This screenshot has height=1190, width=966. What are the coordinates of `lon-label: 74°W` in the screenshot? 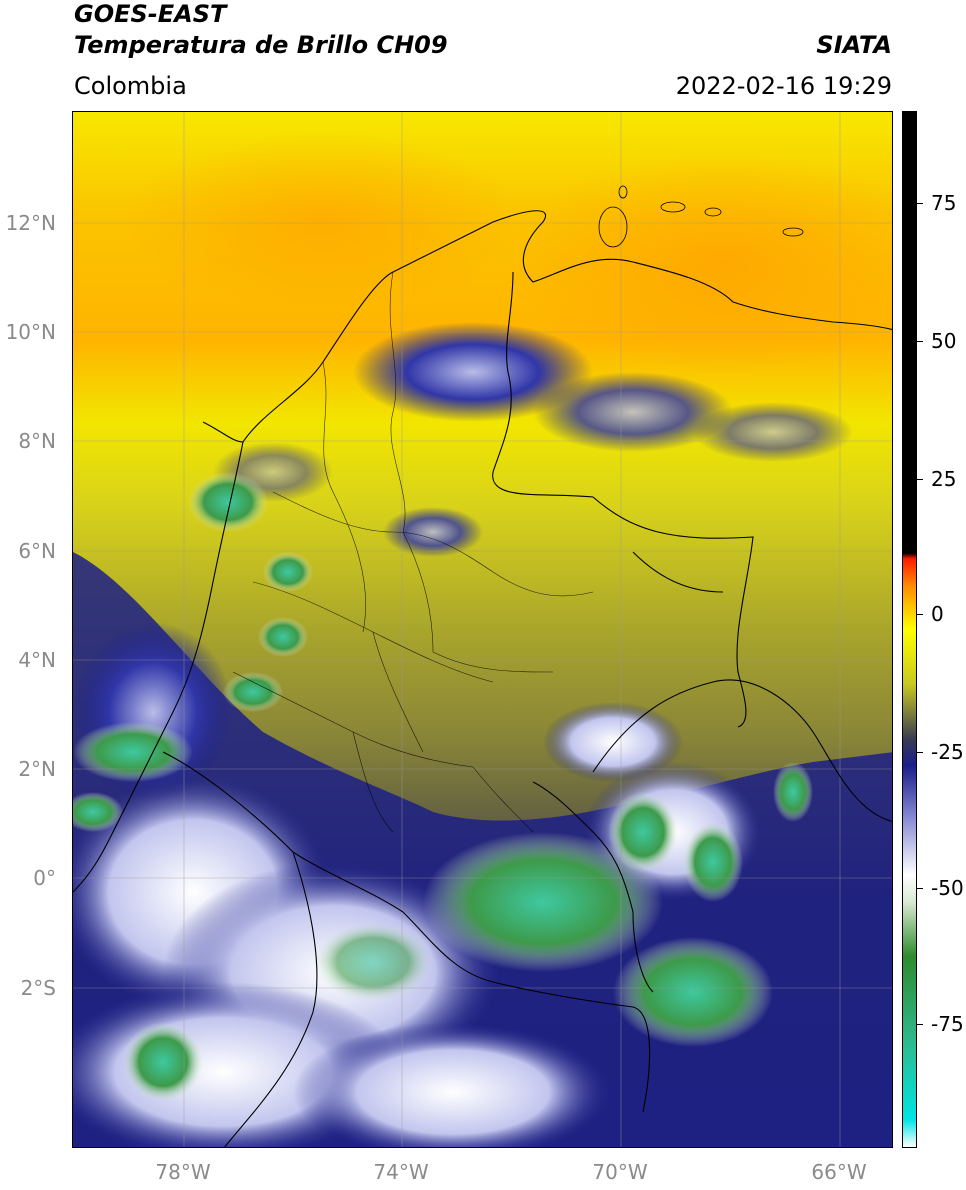 It's located at (401, 1172).